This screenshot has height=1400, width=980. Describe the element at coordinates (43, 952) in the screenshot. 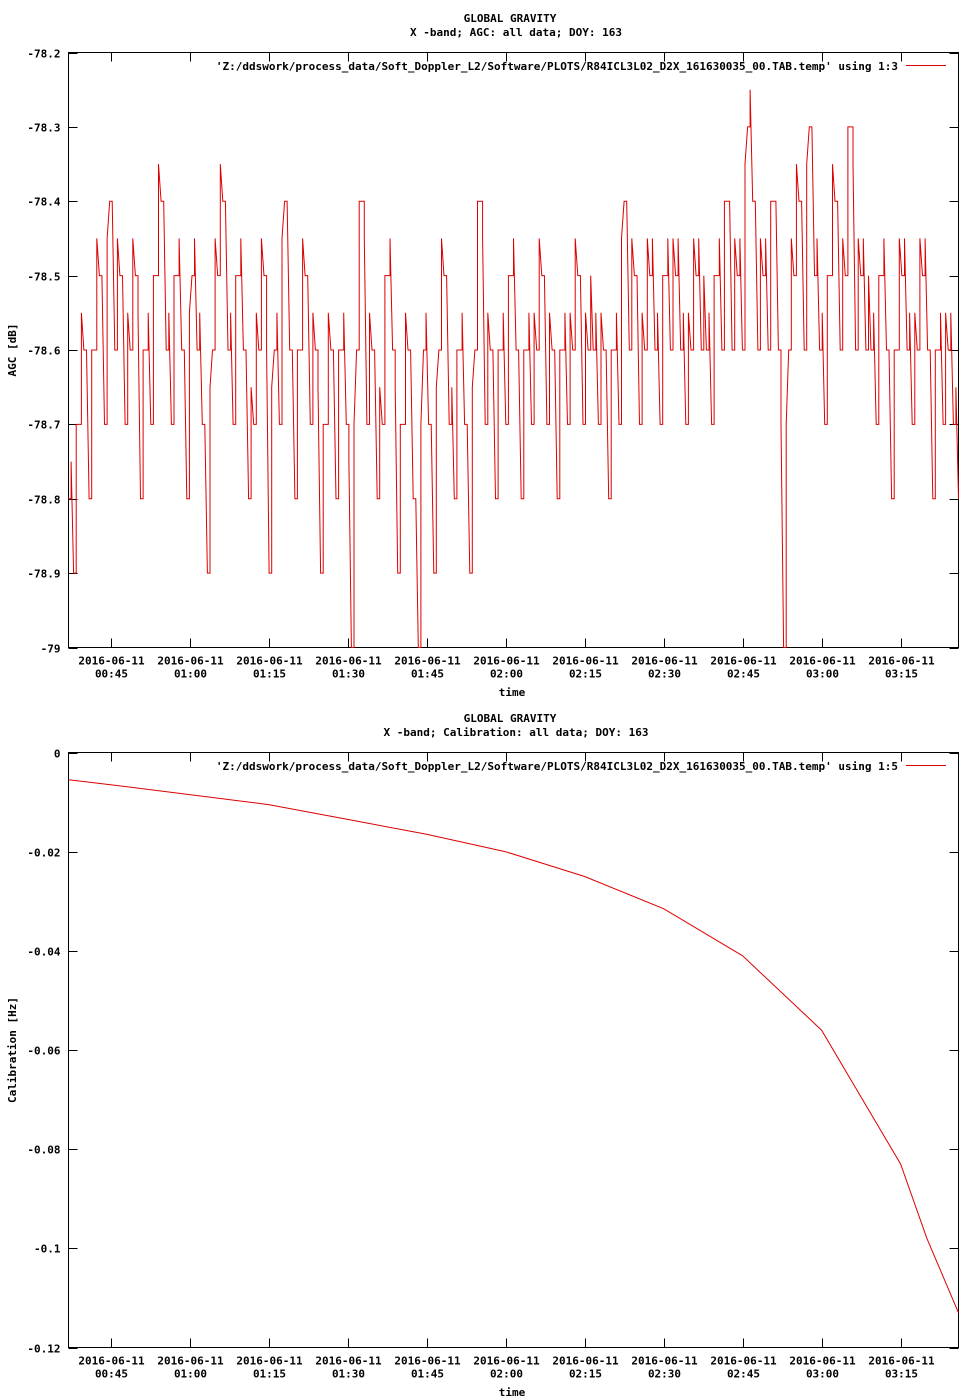

I see `y-tick-label: -0.04` at that location.